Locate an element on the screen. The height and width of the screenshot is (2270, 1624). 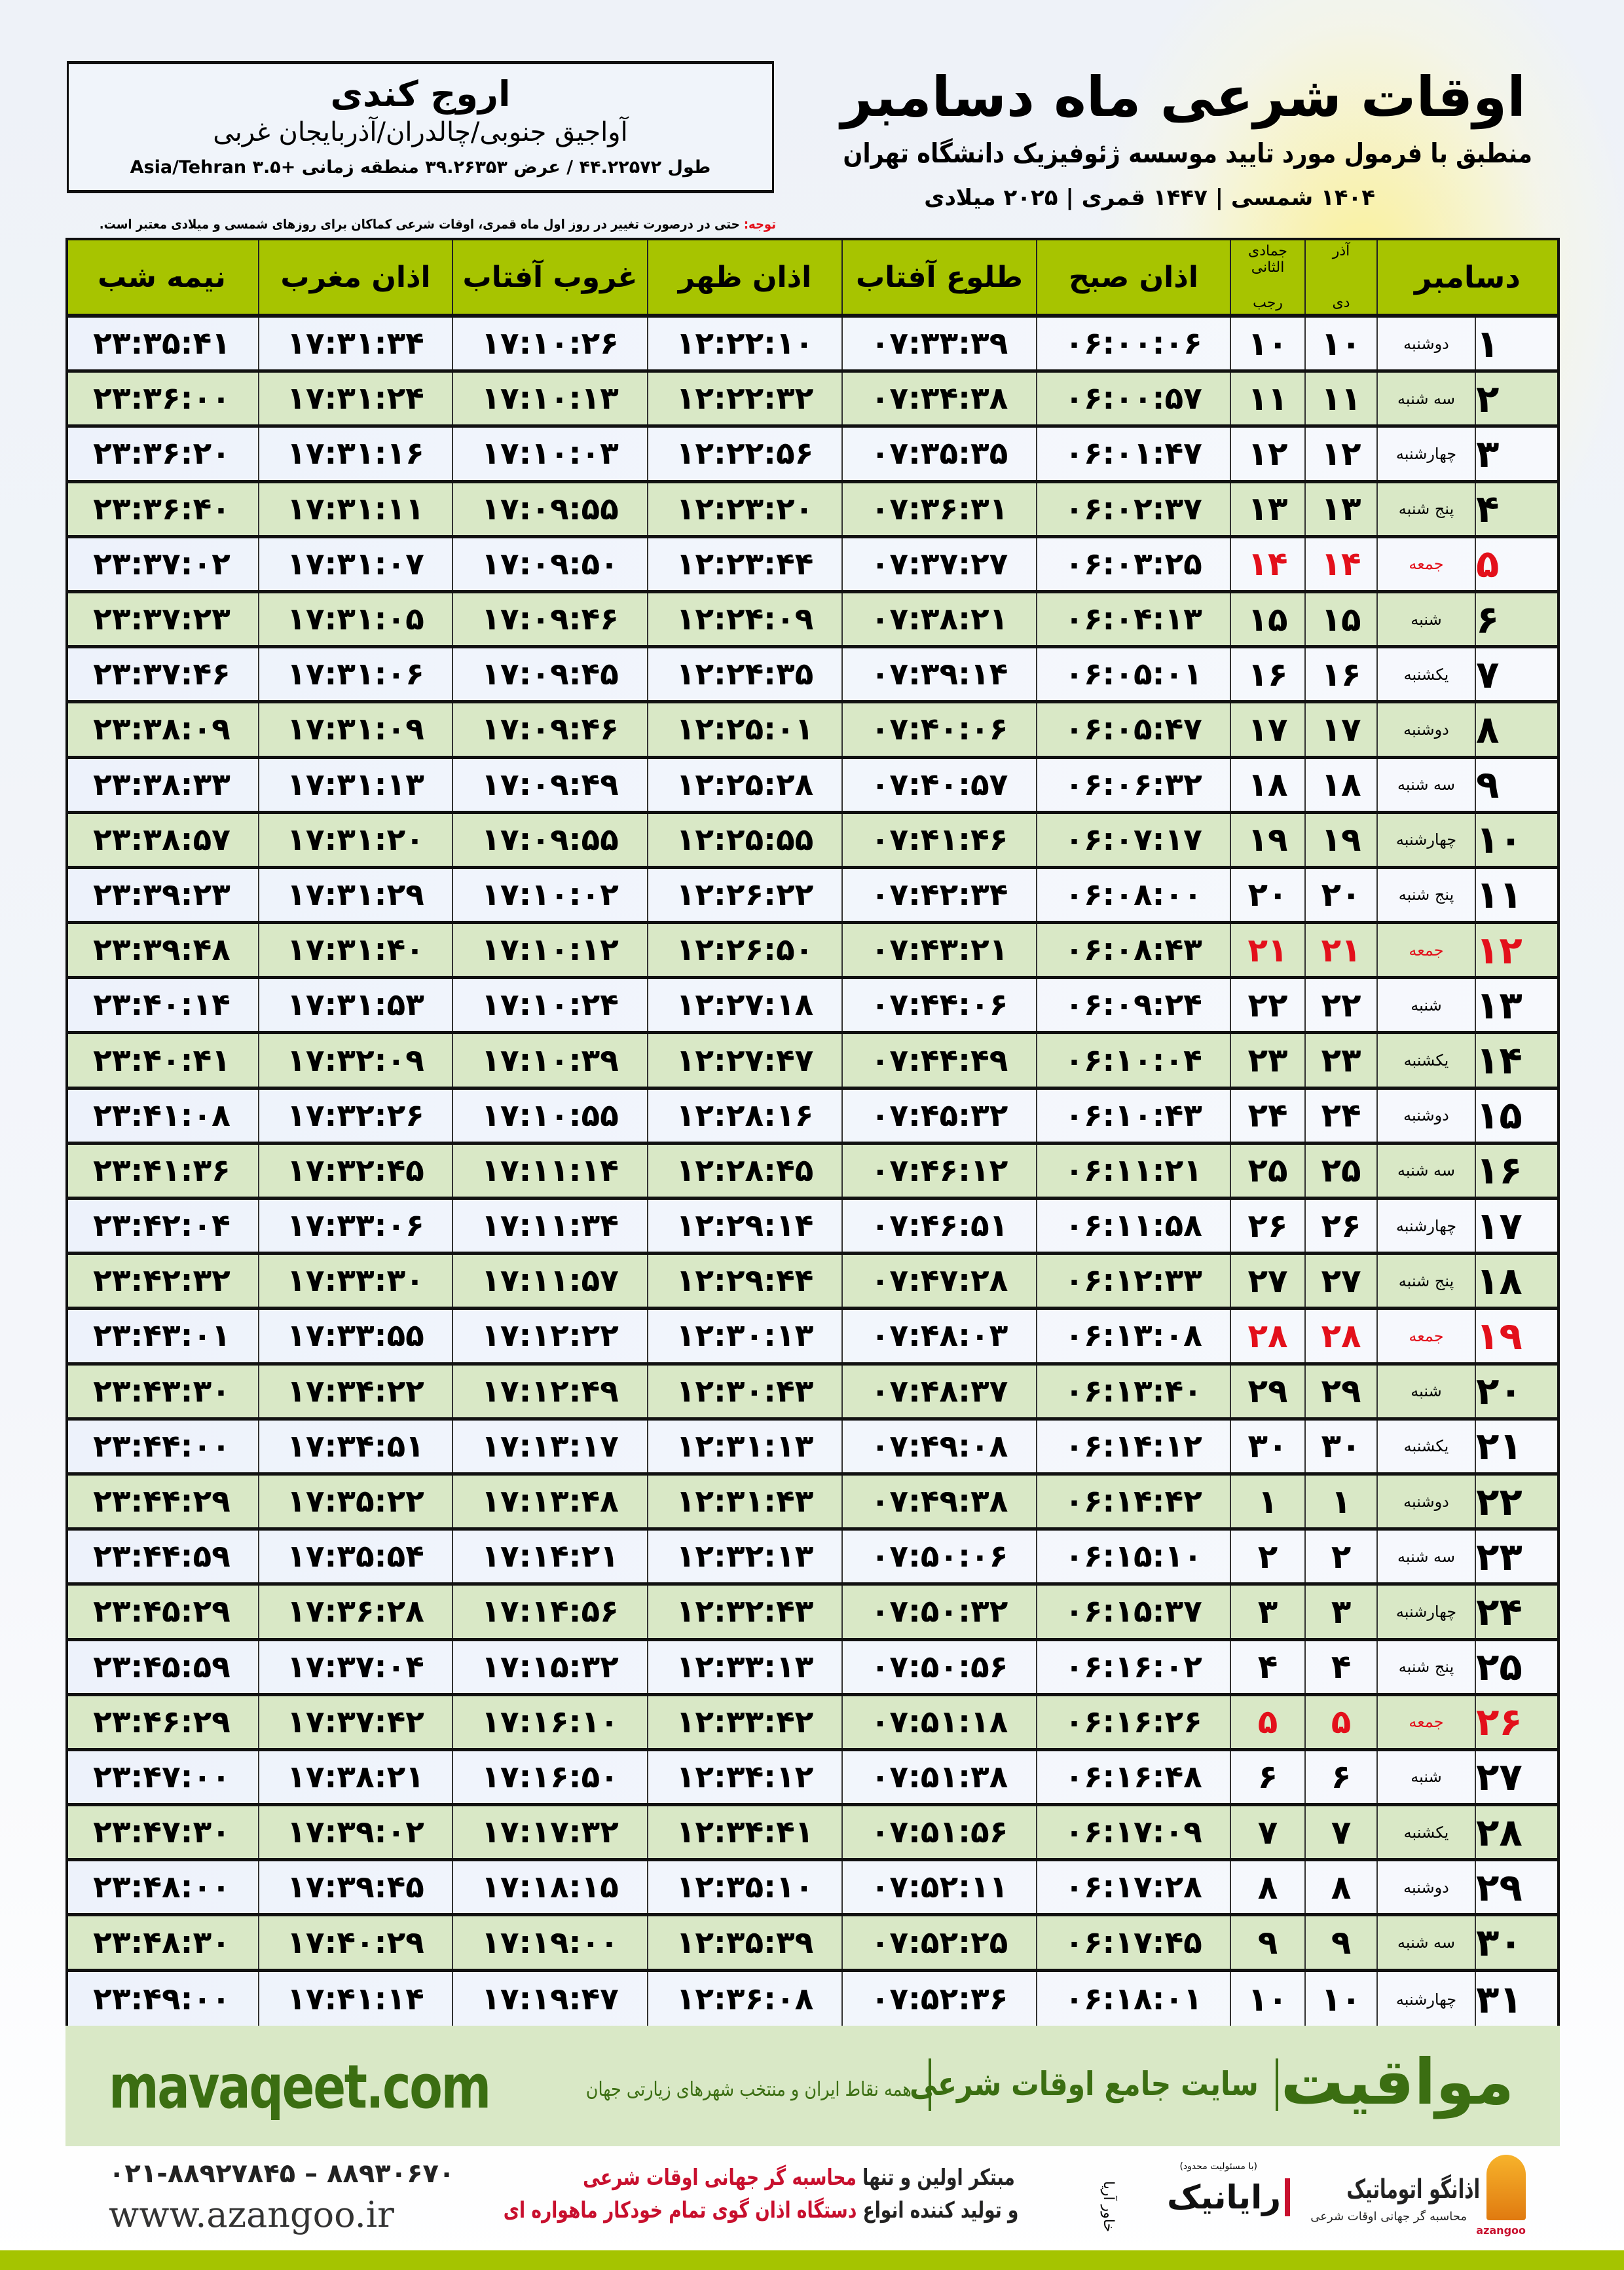
cell-day: ۱۹ is located at coordinates (1516, 1336).